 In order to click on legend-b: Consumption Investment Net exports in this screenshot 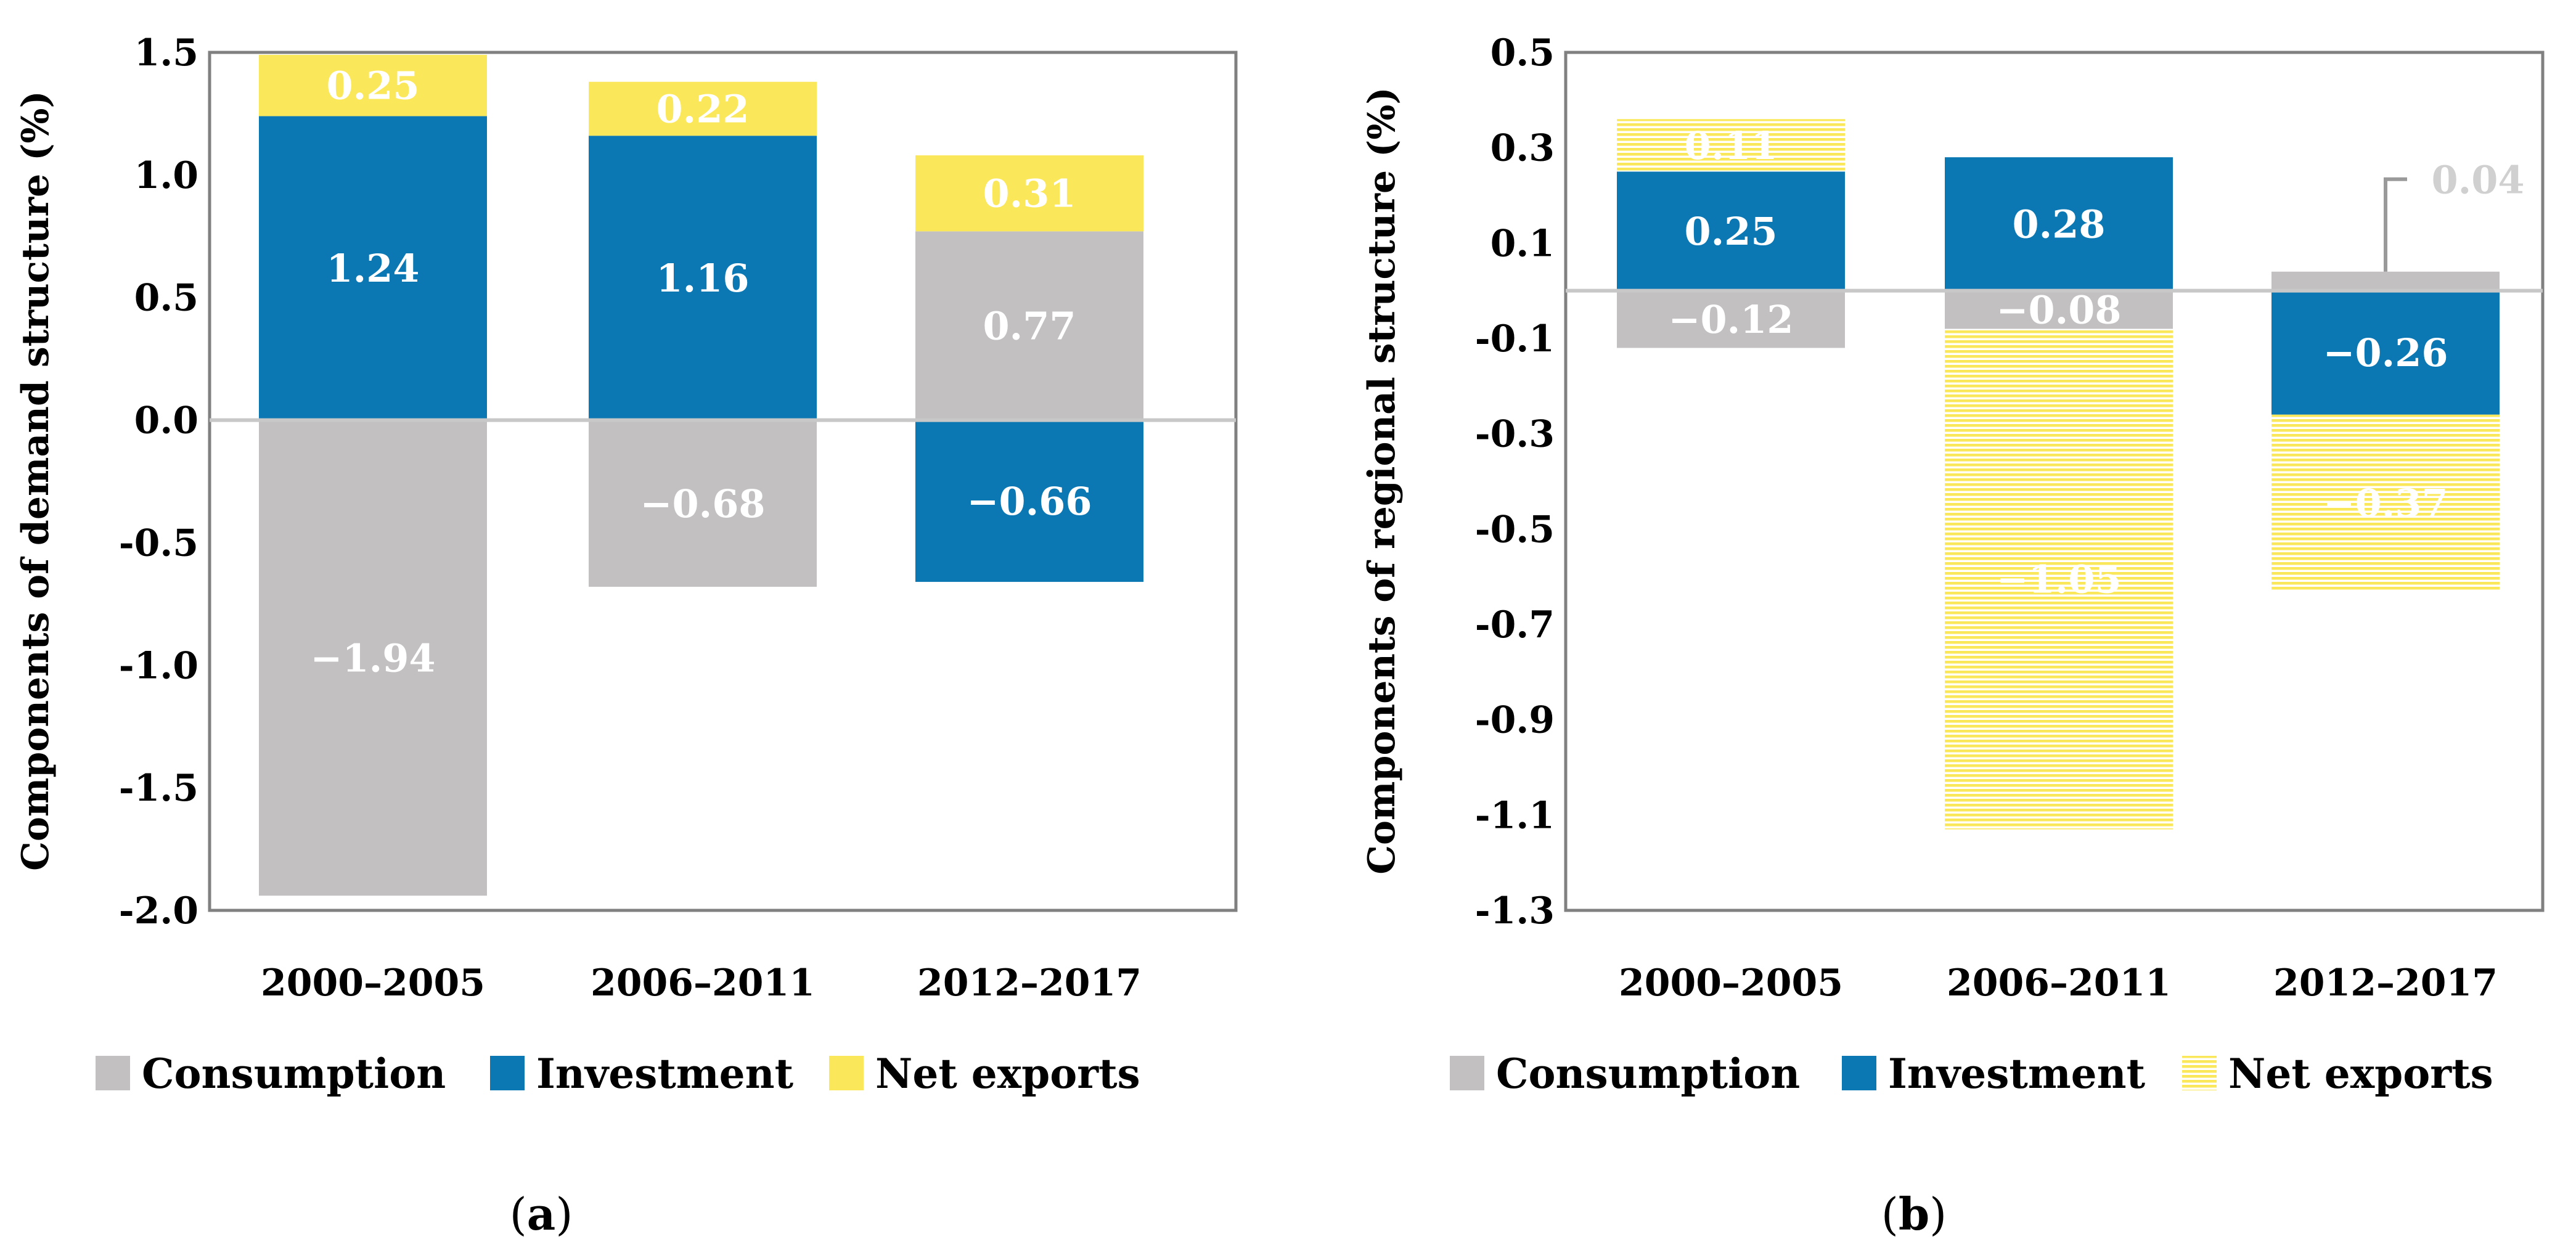, I will do `click(1971, 1074)`.